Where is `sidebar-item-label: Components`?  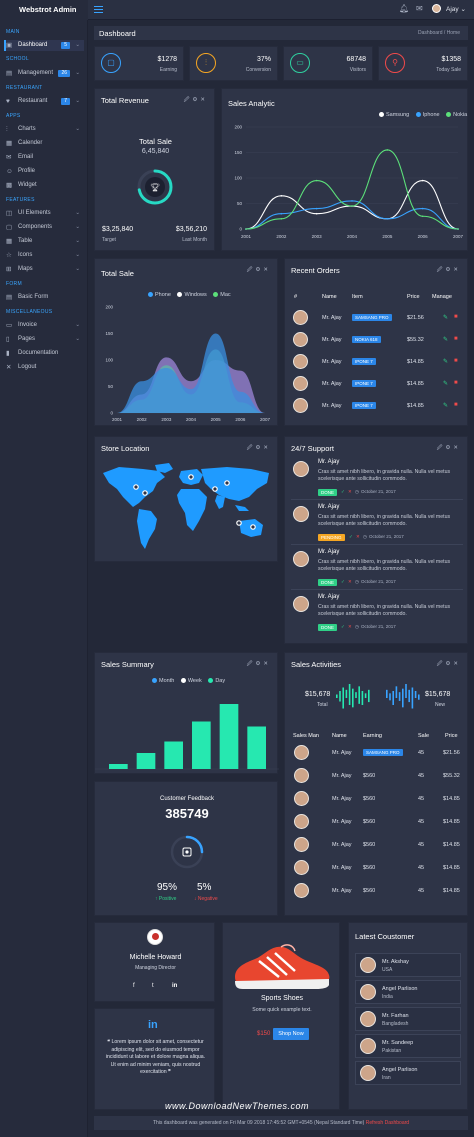 sidebar-item-label: Components is located at coordinates (35, 227).